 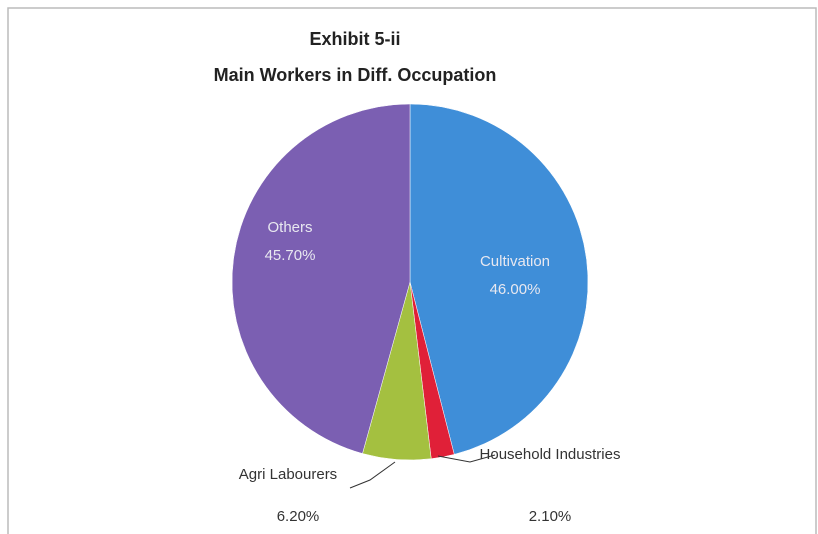 What do you see at coordinates (515, 261) in the screenshot?
I see `slice-label: Cultivation` at bounding box center [515, 261].